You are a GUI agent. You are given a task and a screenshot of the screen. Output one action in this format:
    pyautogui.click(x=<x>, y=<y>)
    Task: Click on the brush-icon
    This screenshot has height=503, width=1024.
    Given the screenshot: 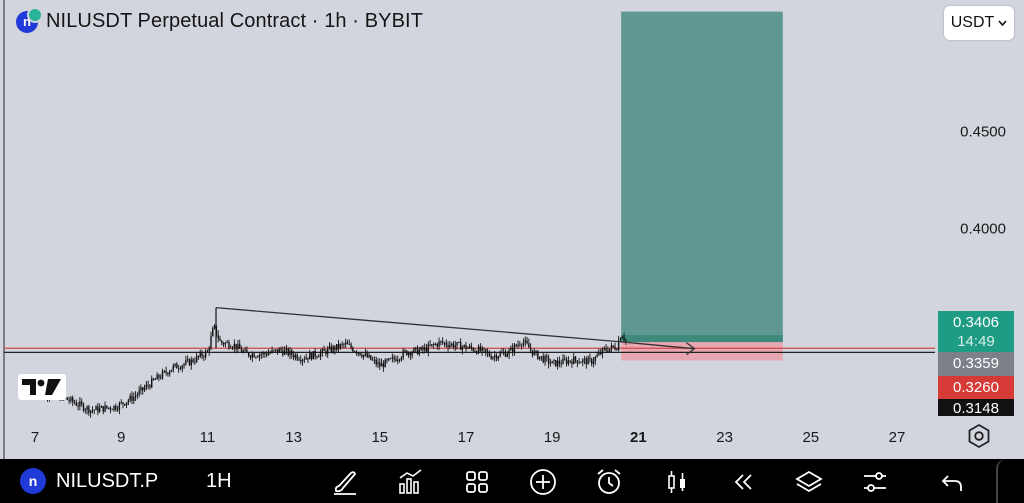 What is the action you would take?
    pyautogui.click(x=345, y=482)
    